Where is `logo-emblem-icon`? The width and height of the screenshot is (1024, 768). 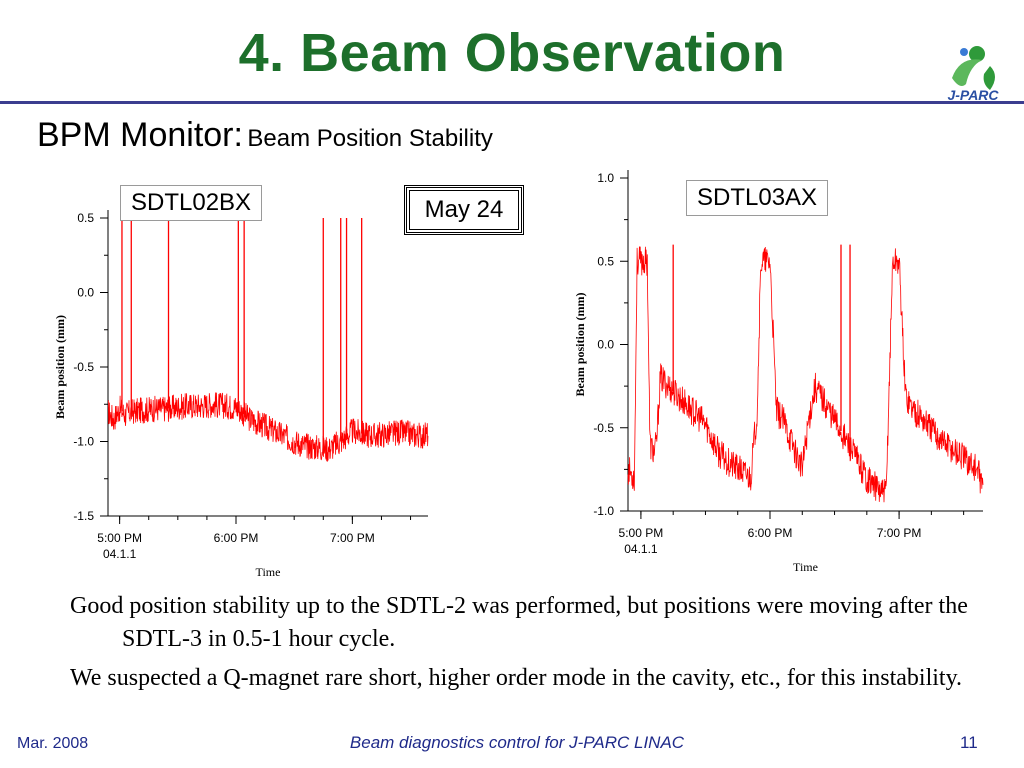
logo-emblem-icon is located at coordinates (973, 68).